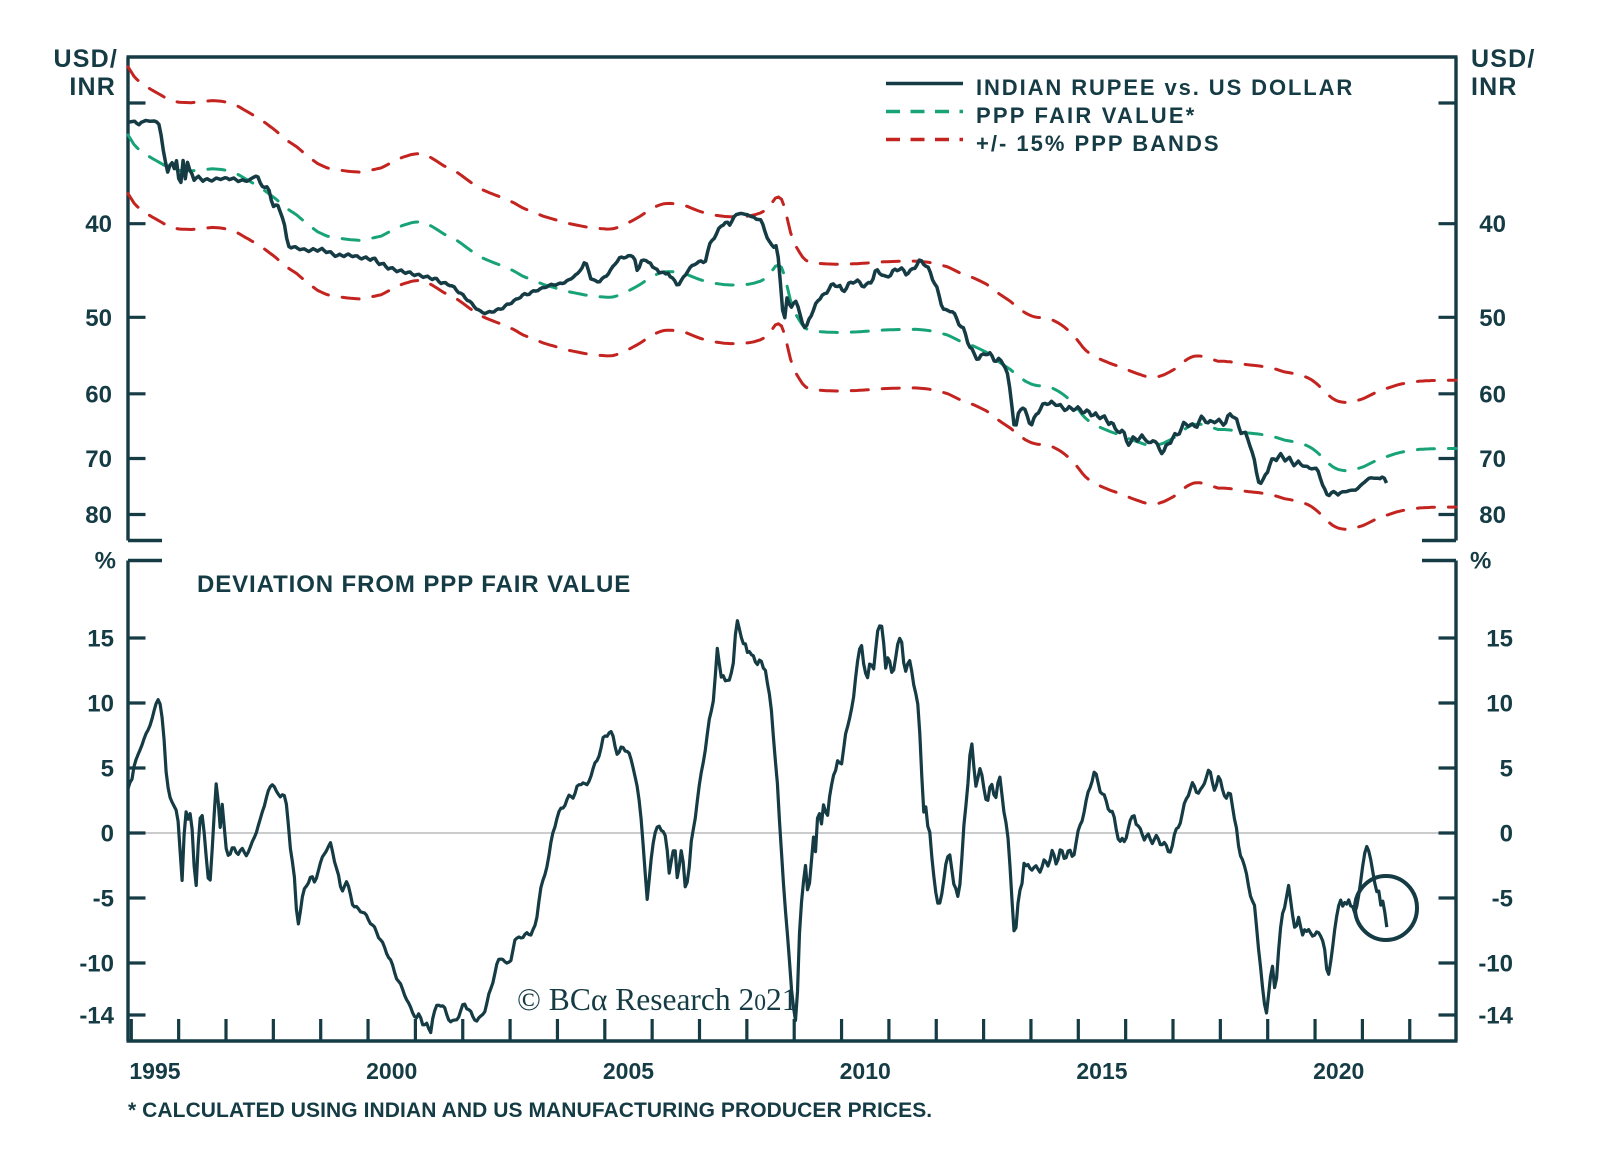 The image size is (1600, 1163). I want to click on svg-text: 2005, so click(628, 1071).